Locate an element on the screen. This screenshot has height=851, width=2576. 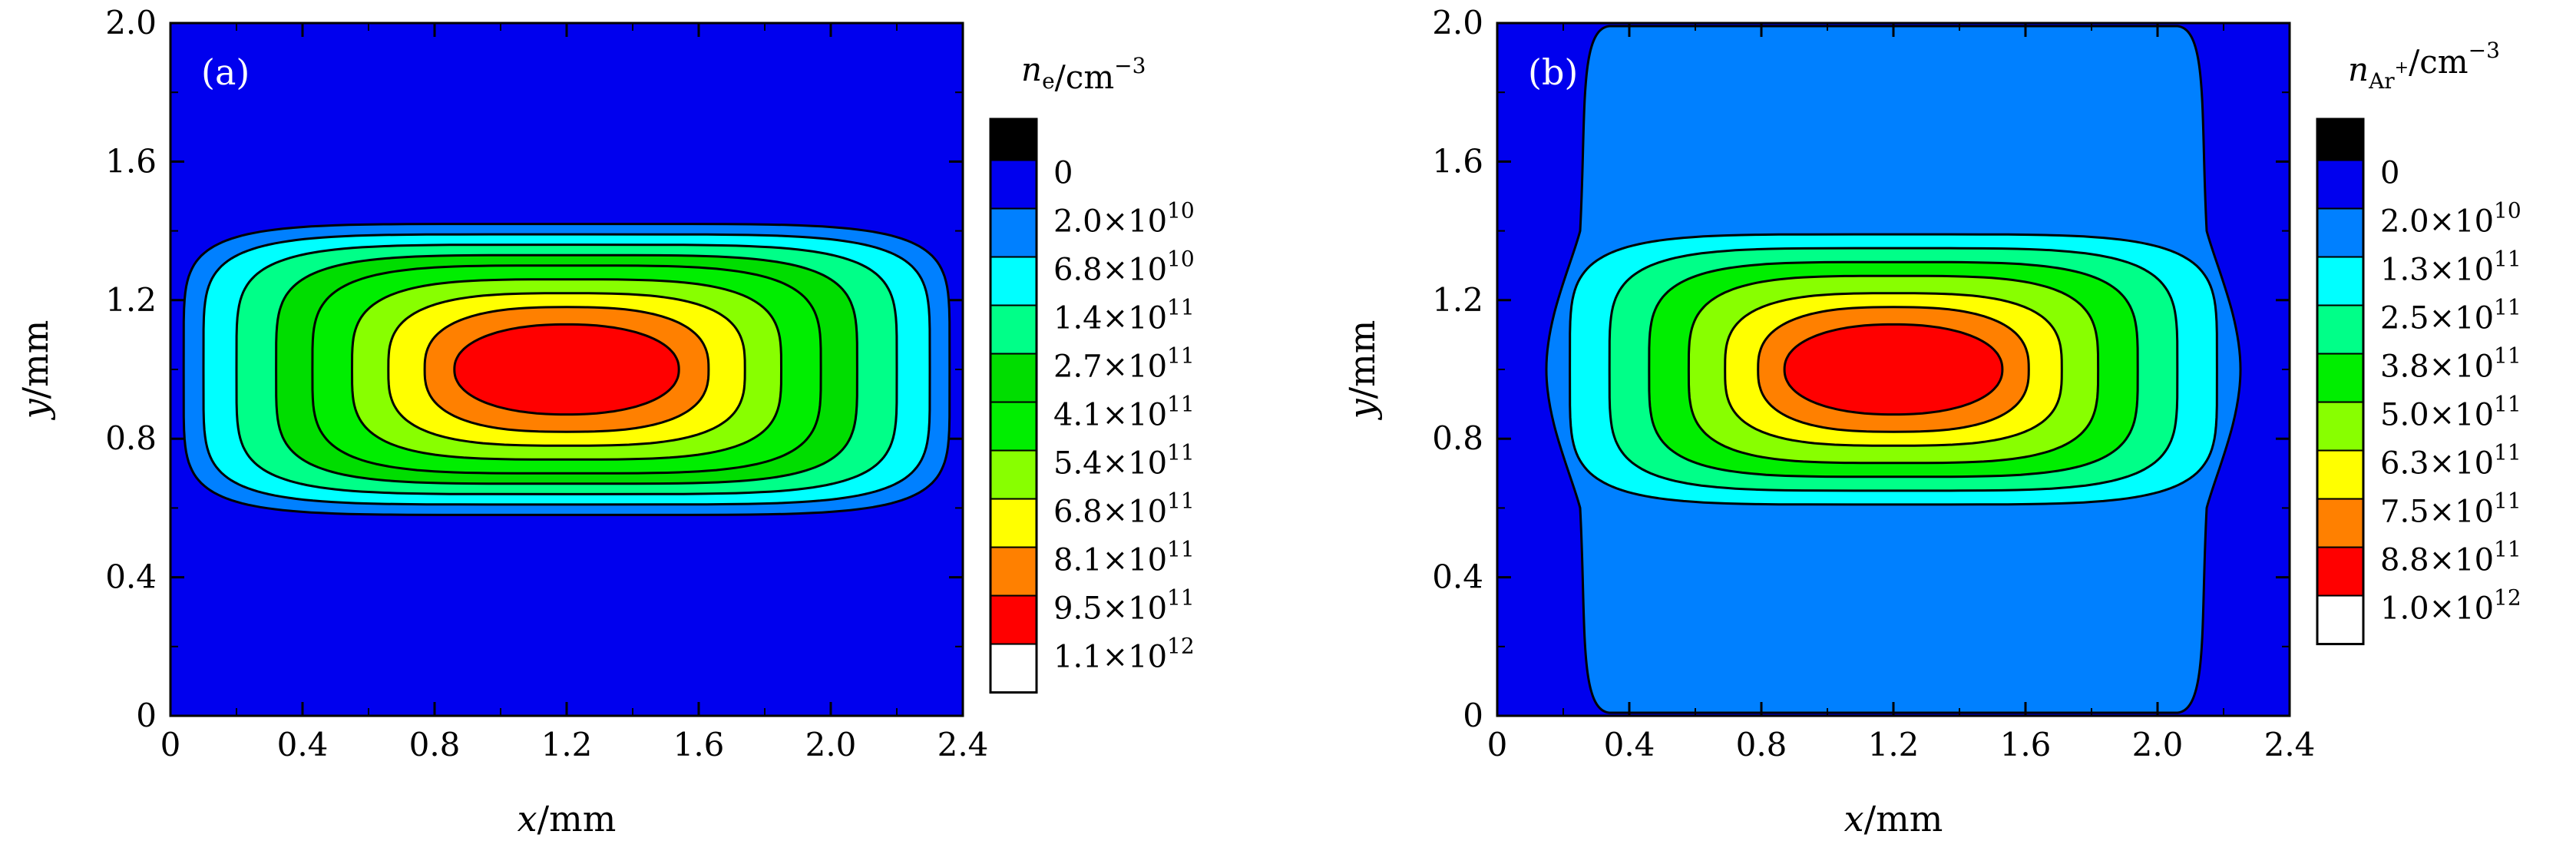
colorbar-label: 3.8×10¹¹ is located at coordinates (2450, 364).